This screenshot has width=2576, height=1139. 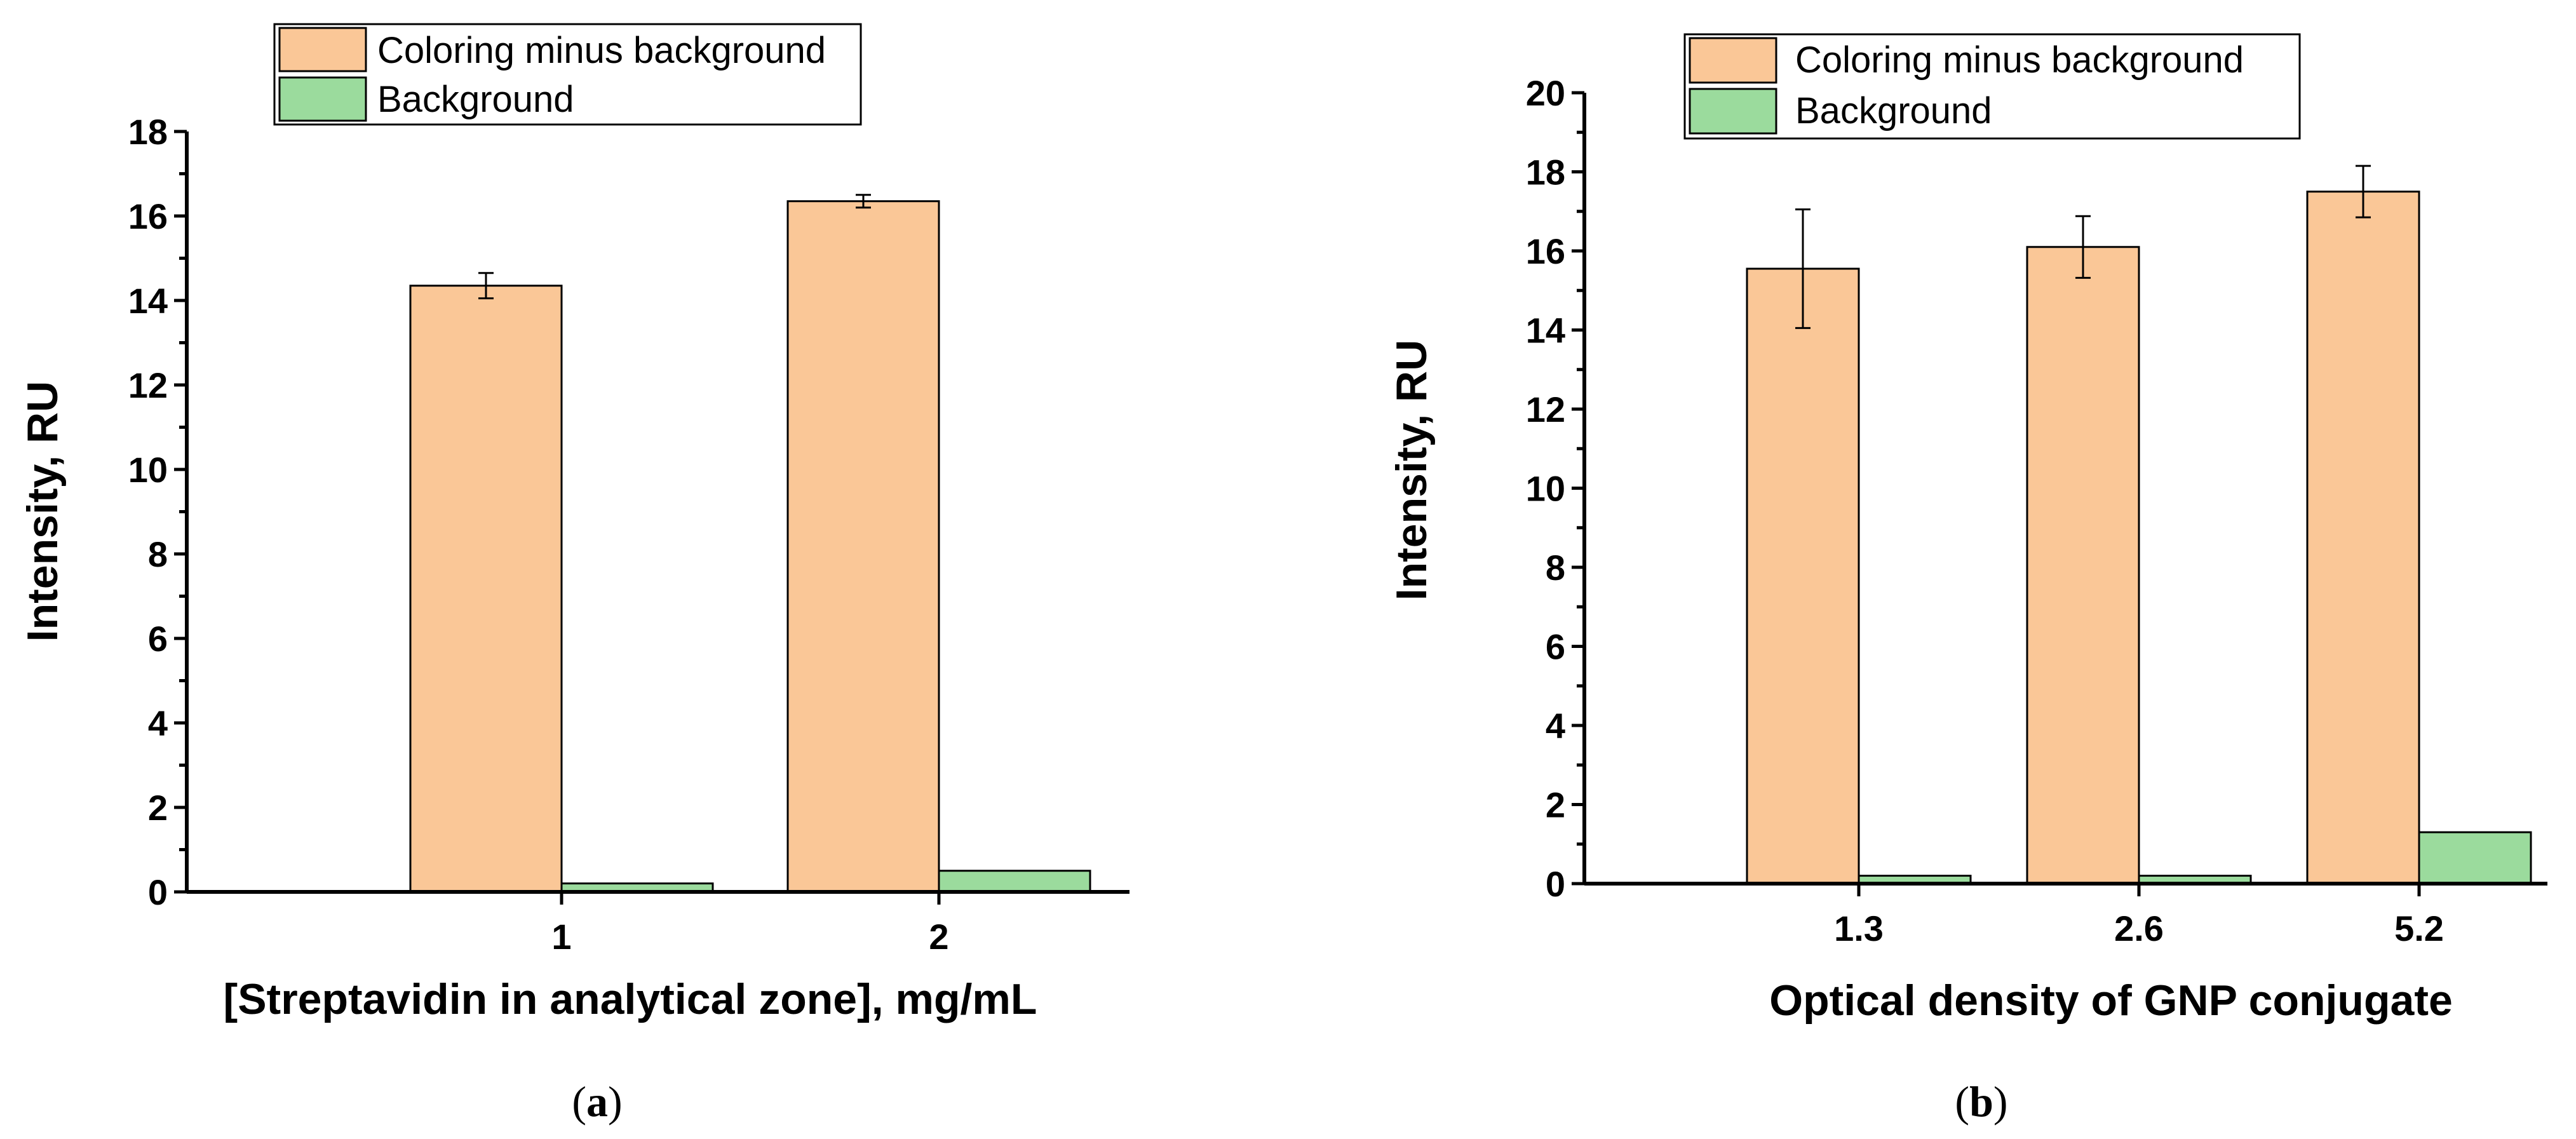 What do you see at coordinates (1411, 470) in the screenshot?
I see `y-axis-title-b: Intensity, RU` at bounding box center [1411, 470].